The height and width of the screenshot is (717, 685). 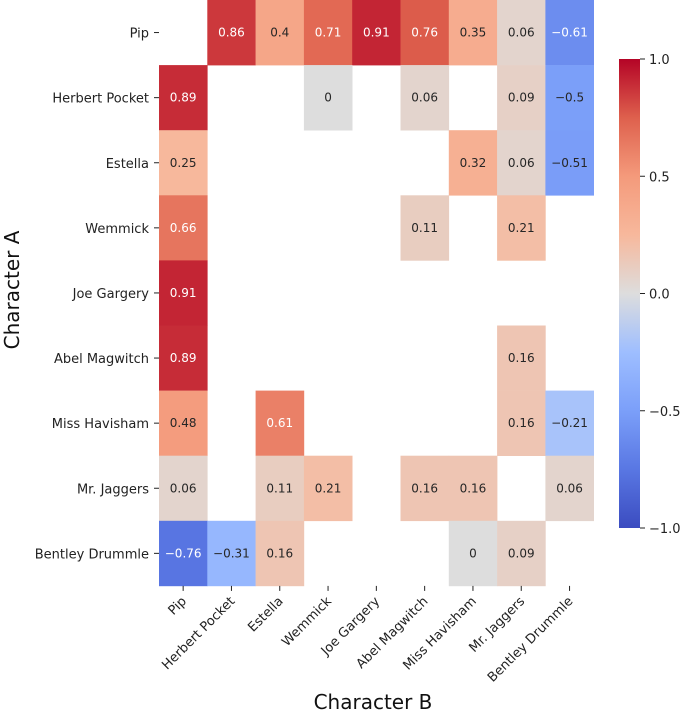 What do you see at coordinates (100, 424) in the screenshot?
I see `y-tick-label: Miss Havisham` at bounding box center [100, 424].